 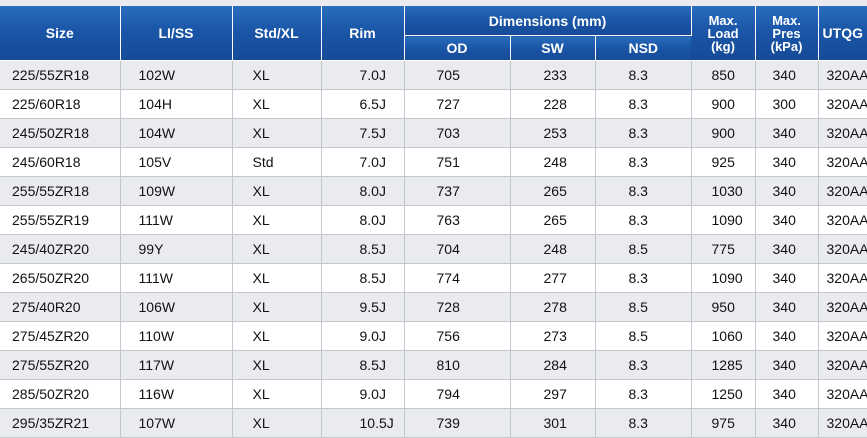 What do you see at coordinates (277, 162) in the screenshot?
I see `cell-std-xl: Std` at bounding box center [277, 162].